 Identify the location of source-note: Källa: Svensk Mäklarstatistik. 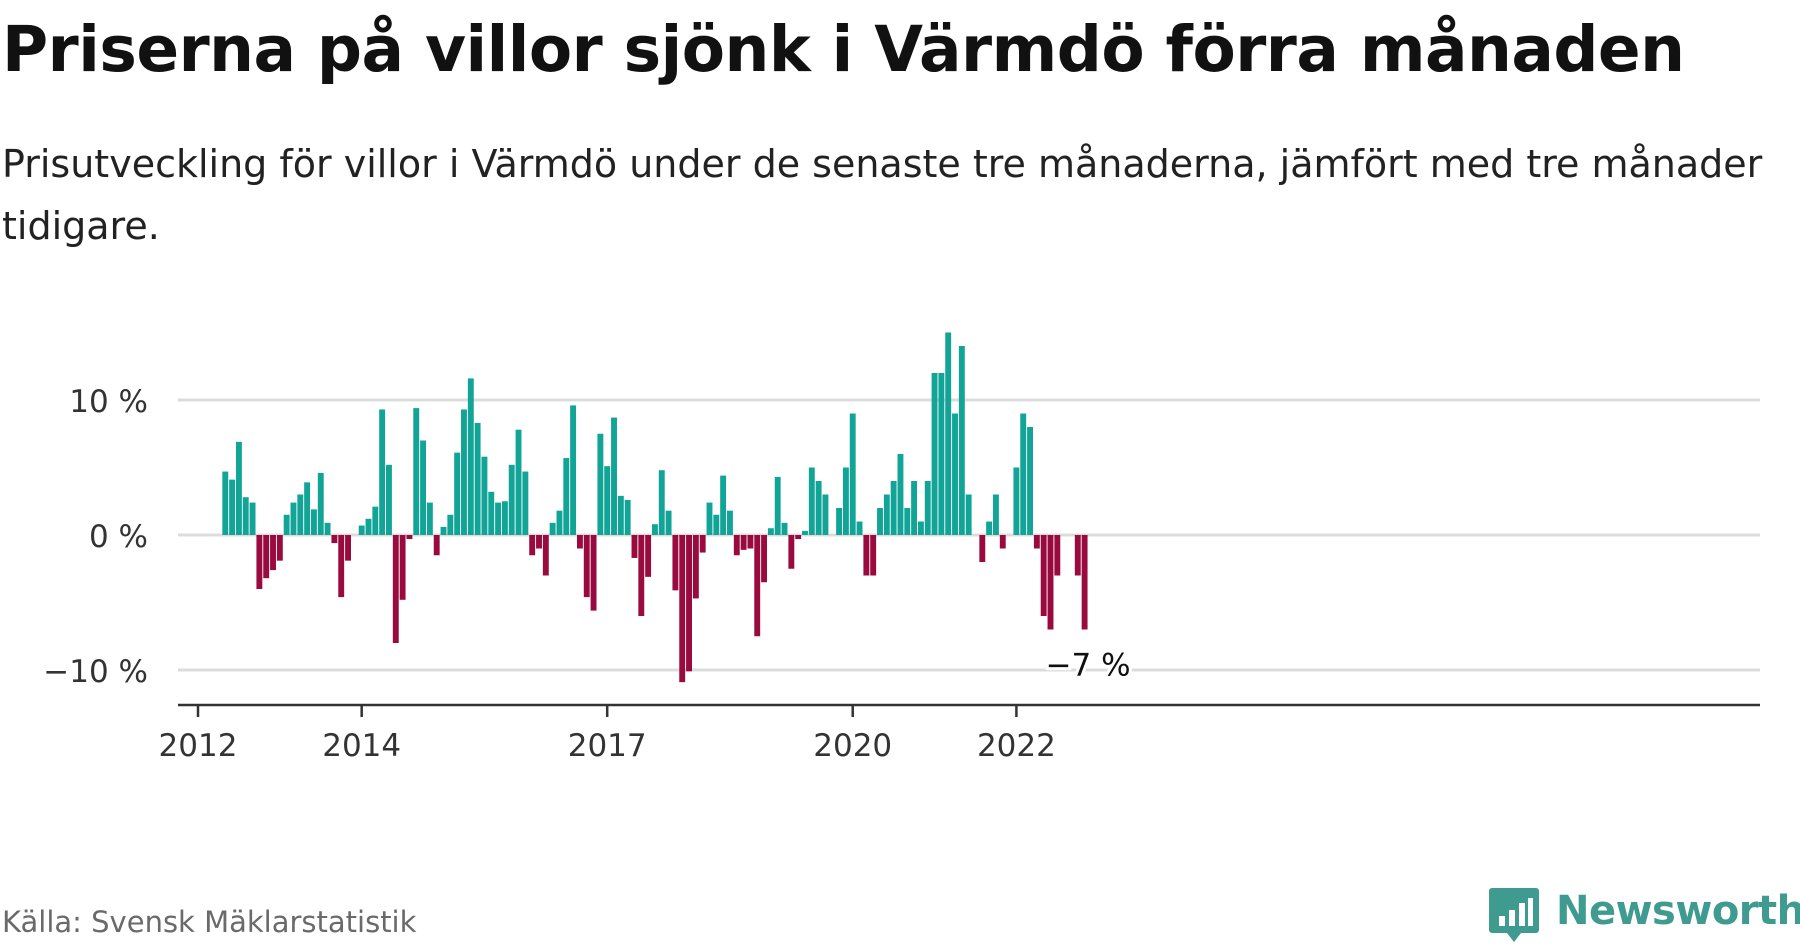
(209, 922).